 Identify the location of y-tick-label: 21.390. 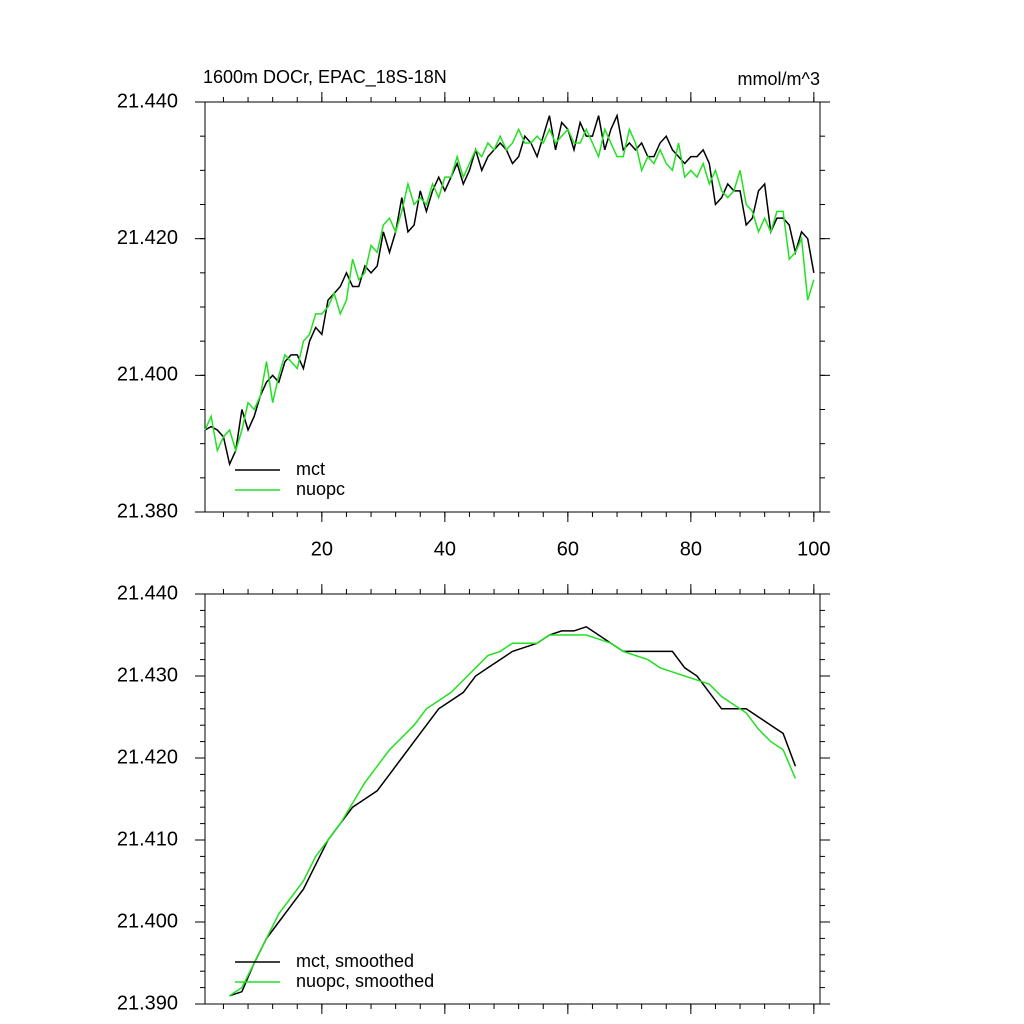
(147, 1003).